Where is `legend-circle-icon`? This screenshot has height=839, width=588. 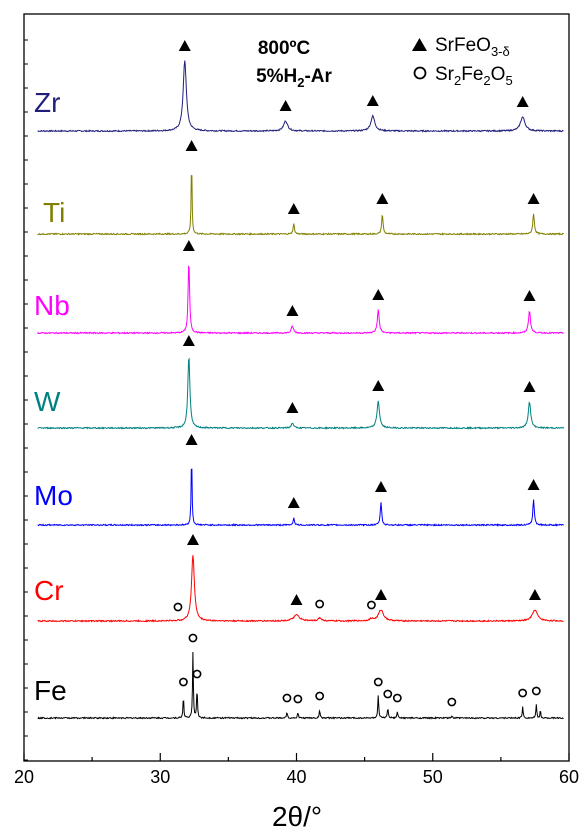 legend-circle-icon is located at coordinates (420, 73).